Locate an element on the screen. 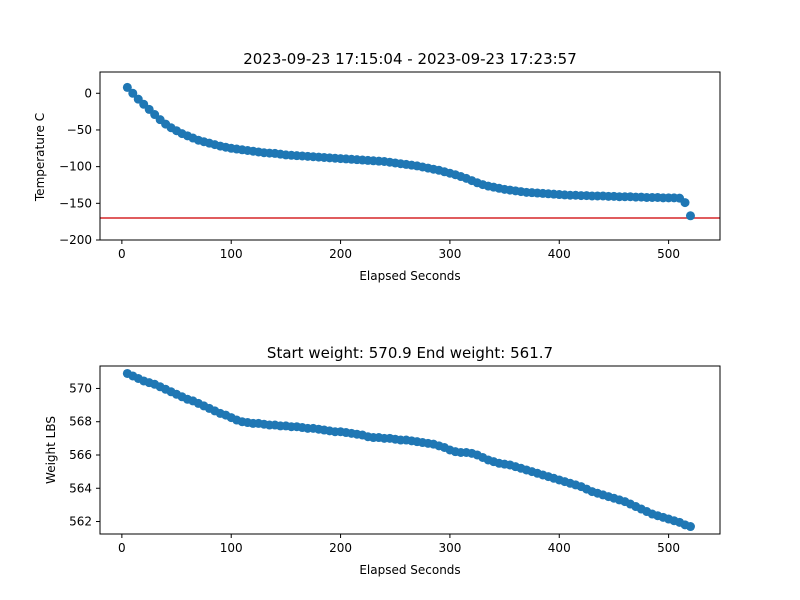 Image resolution: width=800 pixels, height=600 pixels. weight-y-tick-label: 570 is located at coordinates (80, 388).